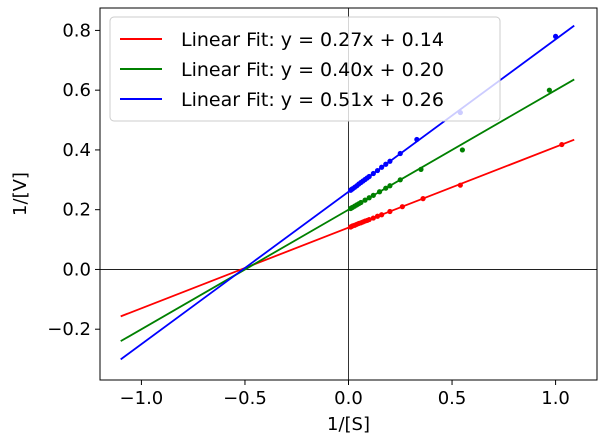  Describe the element at coordinates (312, 40) in the screenshot. I see `legend-entry-red: Linear Fit: y = 0.27x + 0.14` at that location.